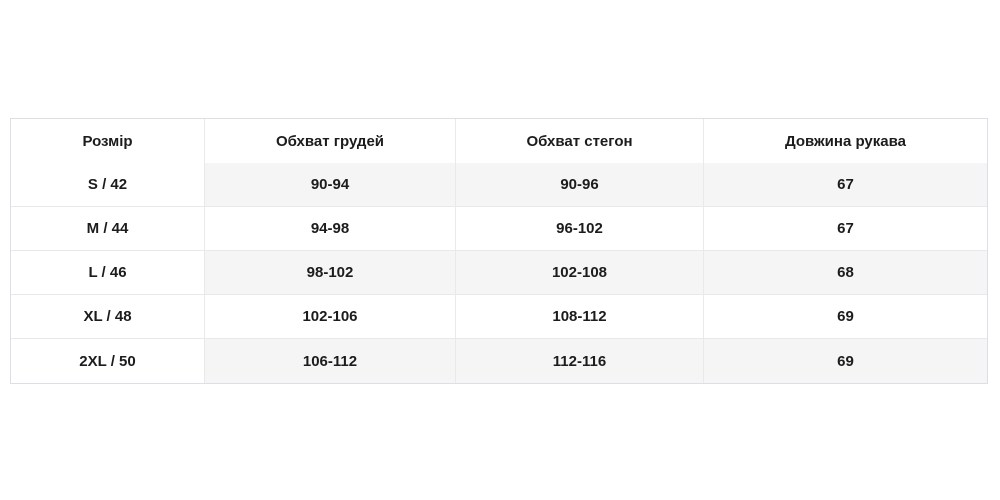 This screenshot has height=500, width=1000. I want to click on table-cell: 102-108, so click(580, 273).